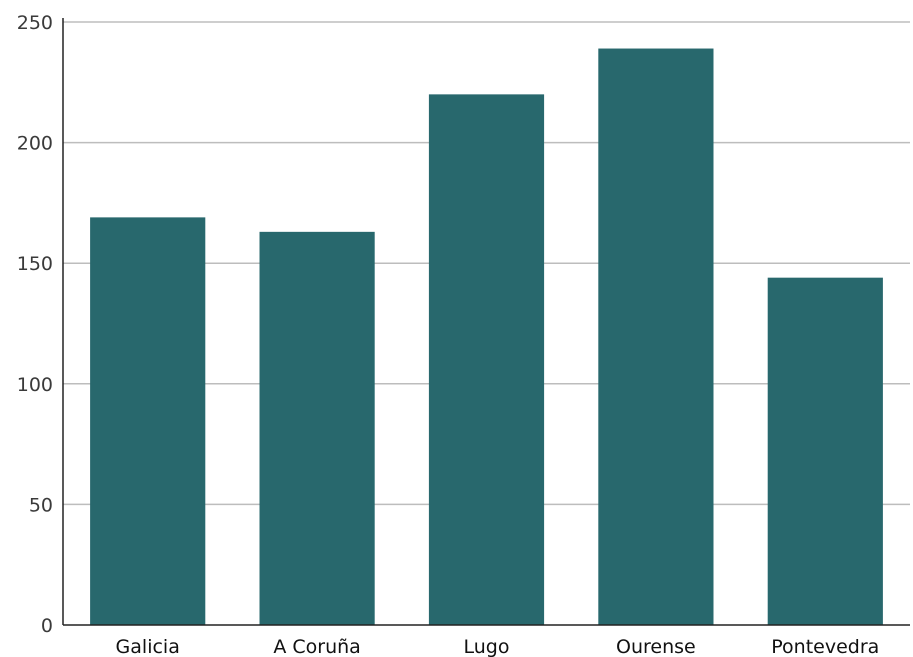 The width and height of the screenshot is (913, 657). I want to click on y-tick-label: 200, so click(35, 144).